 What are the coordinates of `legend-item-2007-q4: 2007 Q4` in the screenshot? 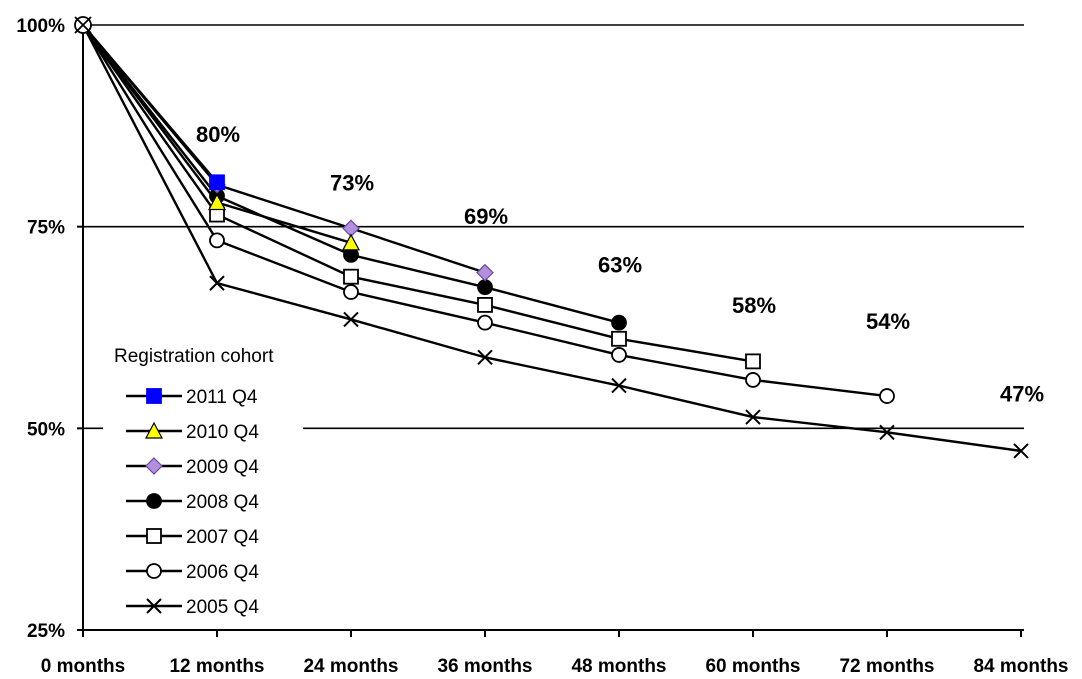 It's located at (192, 537).